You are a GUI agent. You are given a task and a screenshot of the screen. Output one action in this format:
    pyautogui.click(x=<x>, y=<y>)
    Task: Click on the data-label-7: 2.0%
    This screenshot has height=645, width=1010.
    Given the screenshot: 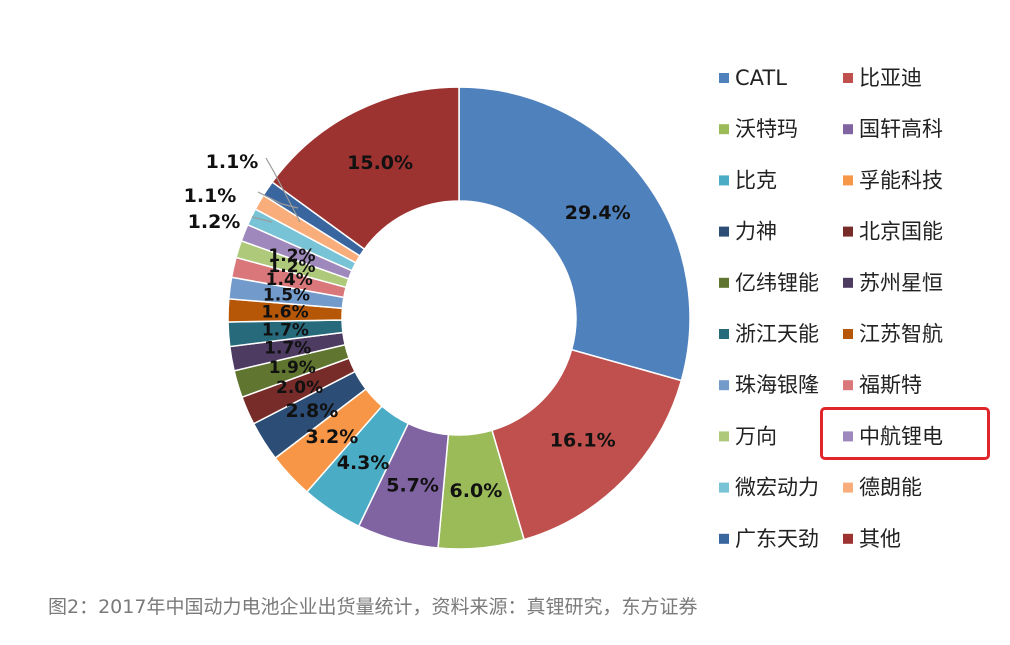 What is the action you would take?
    pyautogui.click(x=299, y=388)
    